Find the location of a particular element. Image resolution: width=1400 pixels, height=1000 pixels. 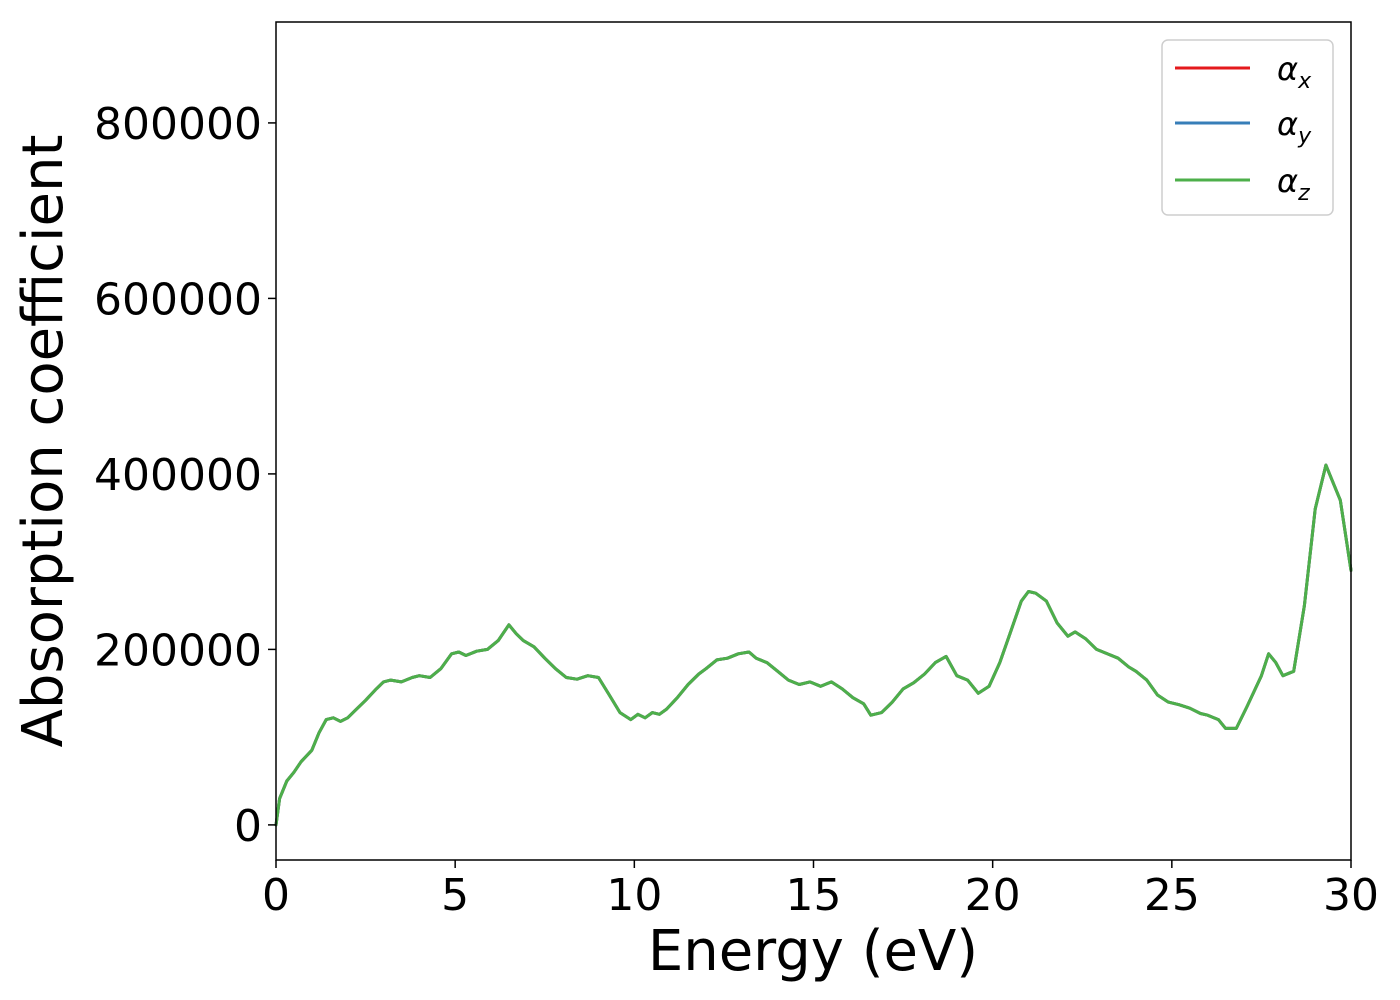

y-axis: 0 200000 400000 600000 800000 is located at coordinates (185, 475).